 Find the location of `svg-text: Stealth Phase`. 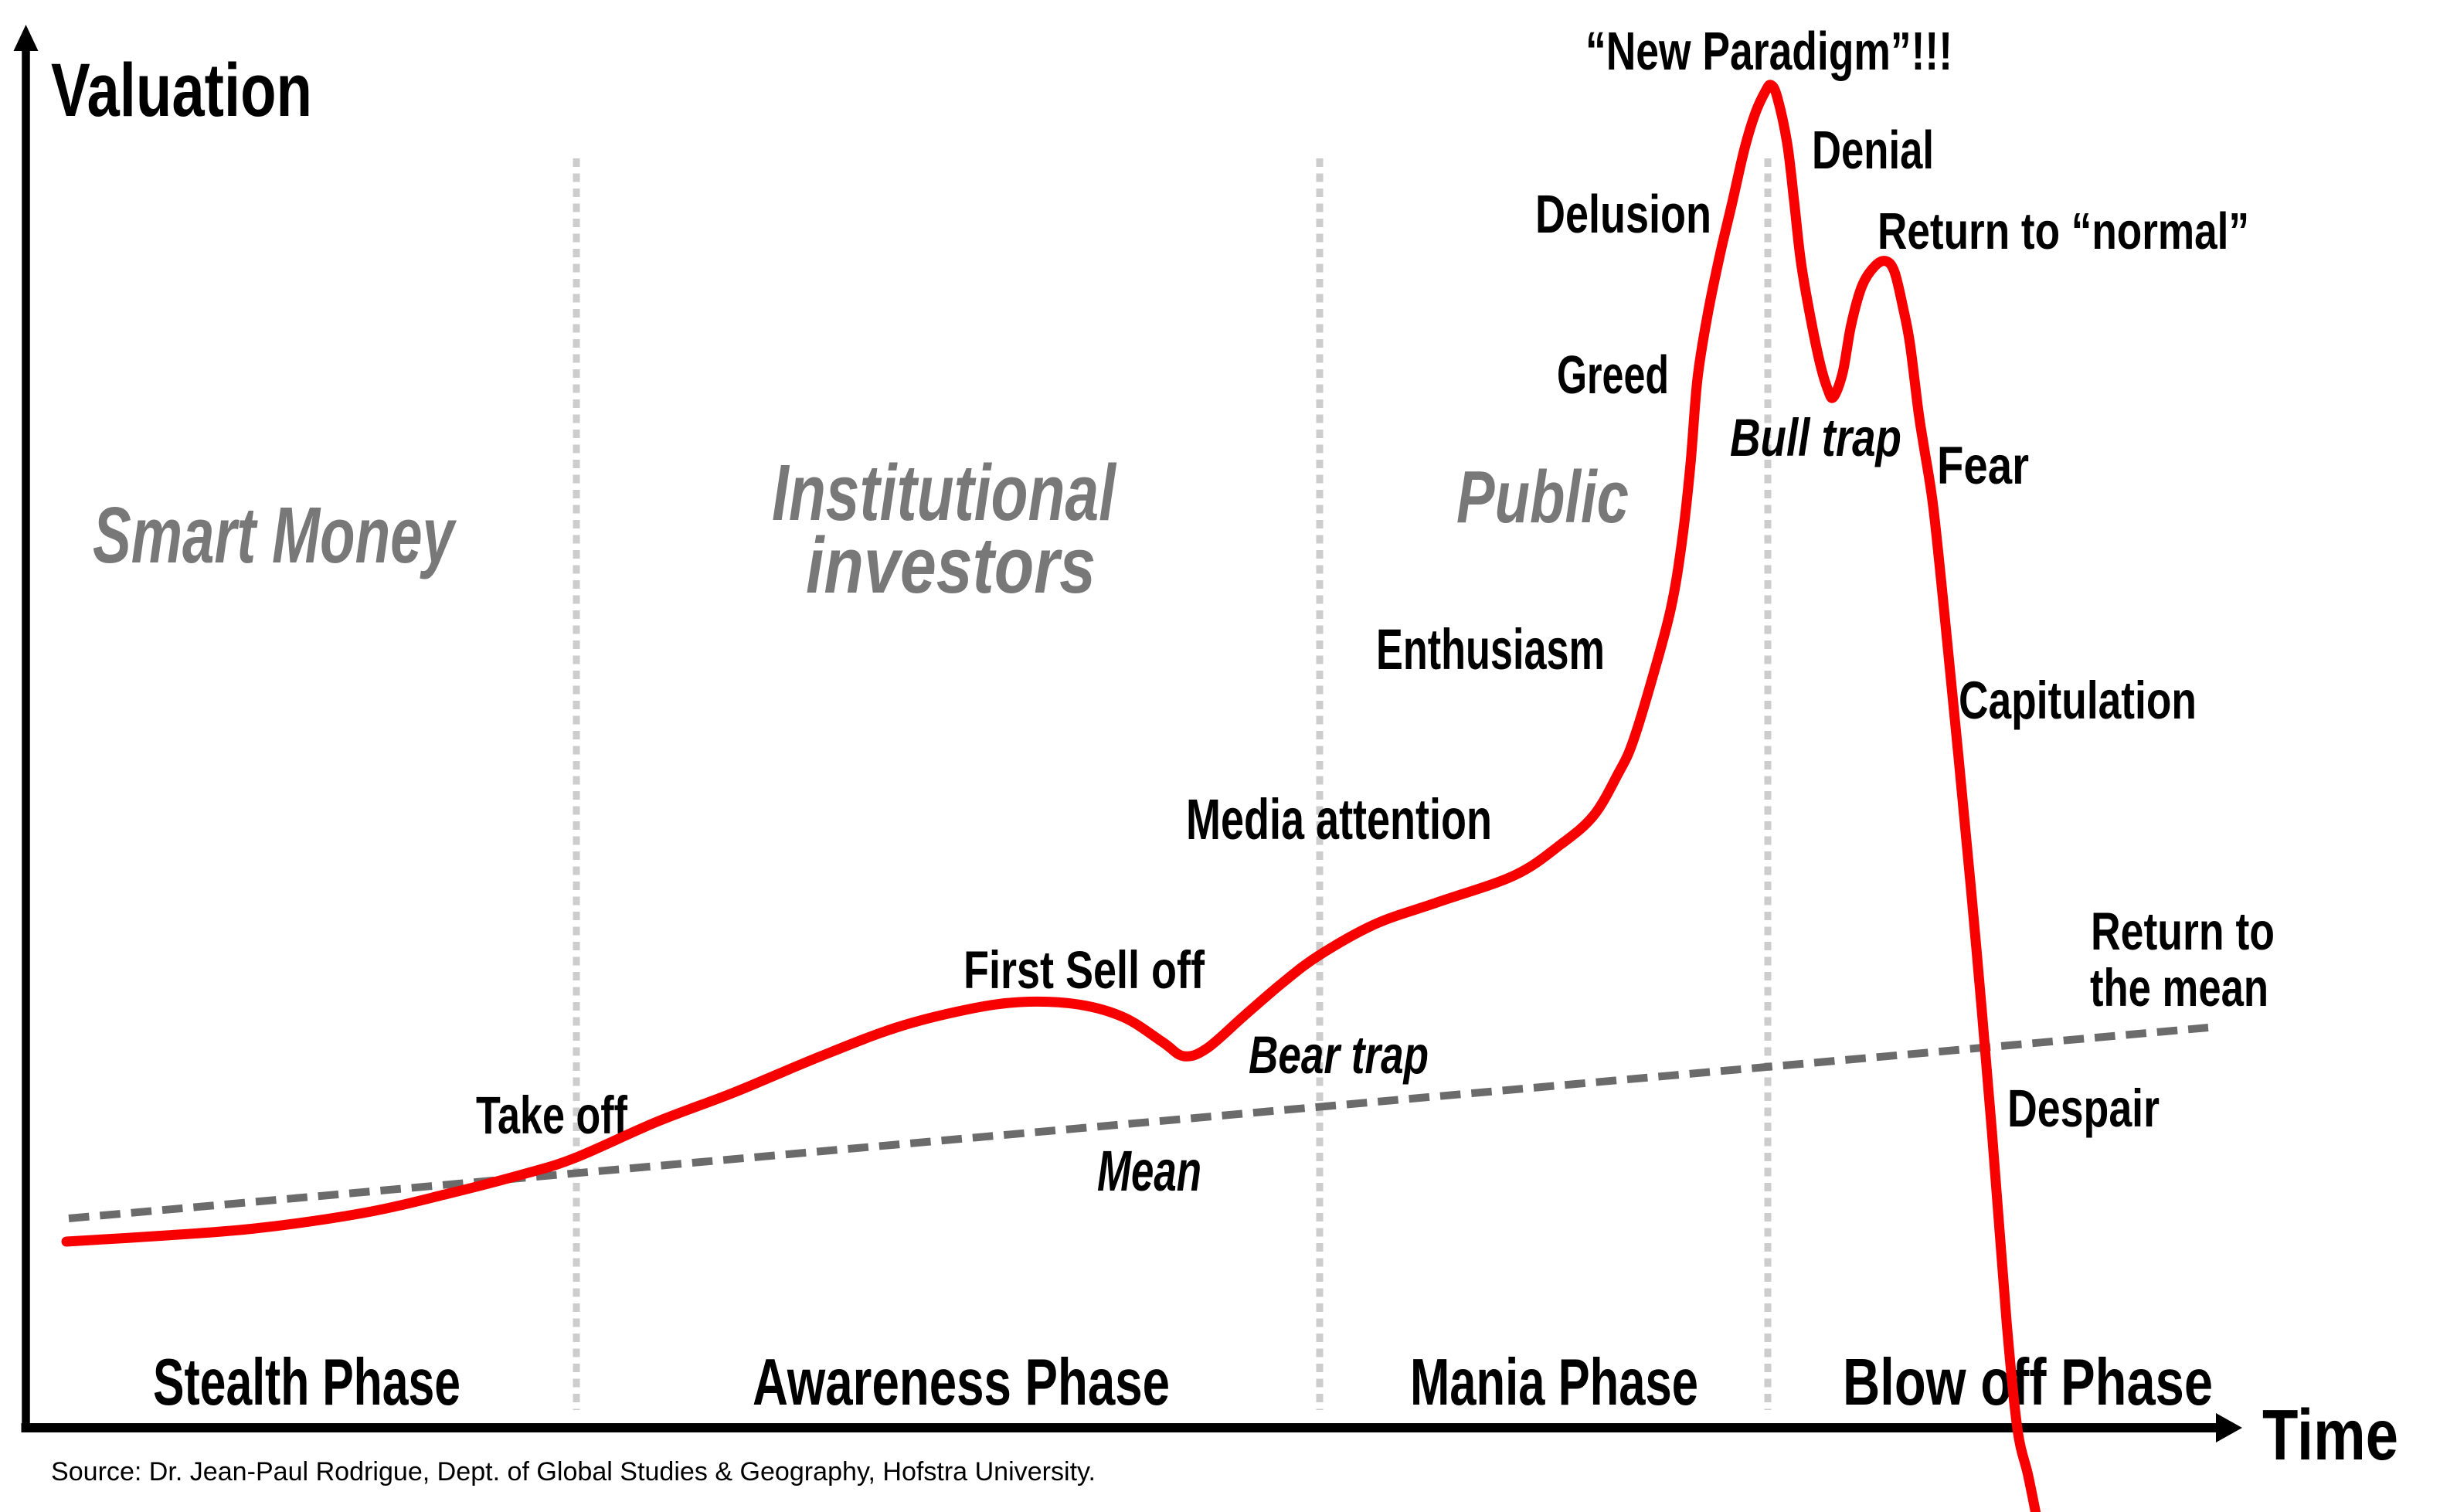

svg-text: Stealth Phase is located at coordinates (306, 1382).